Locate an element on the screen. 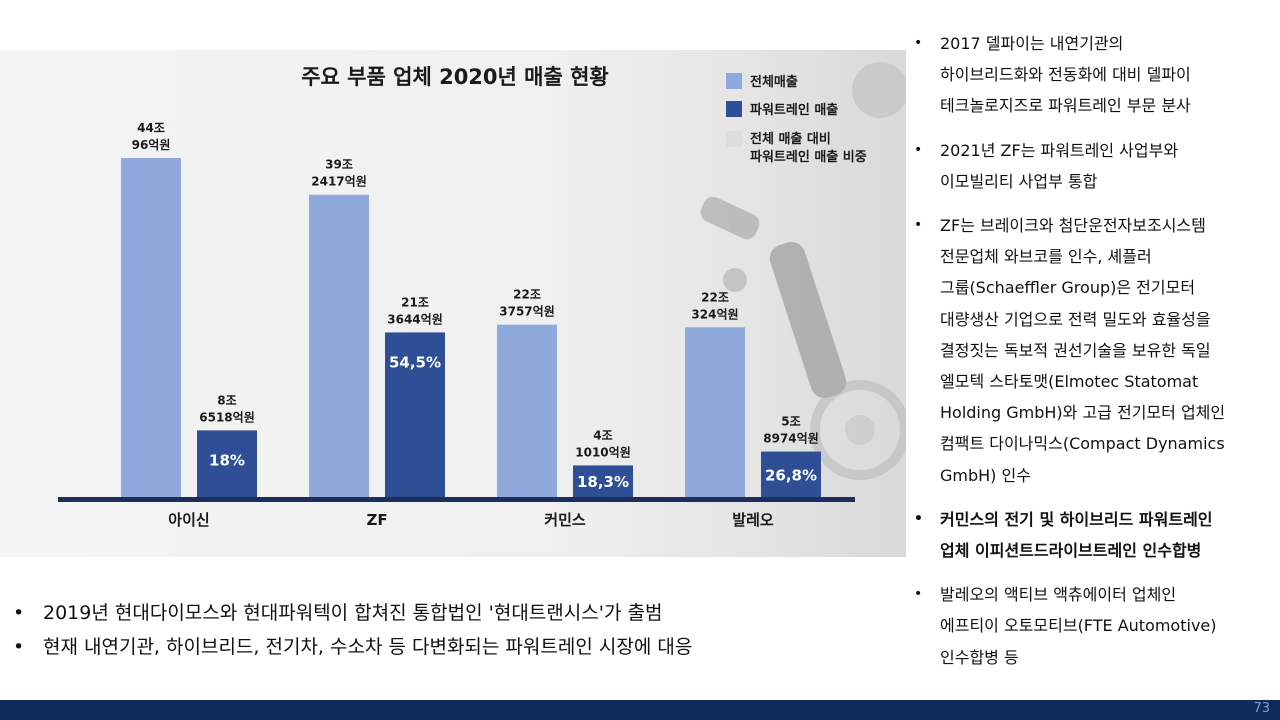  bullet-line: 엘모텍 스타토맷(Elmotec Statomat is located at coordinates (1069, 382).